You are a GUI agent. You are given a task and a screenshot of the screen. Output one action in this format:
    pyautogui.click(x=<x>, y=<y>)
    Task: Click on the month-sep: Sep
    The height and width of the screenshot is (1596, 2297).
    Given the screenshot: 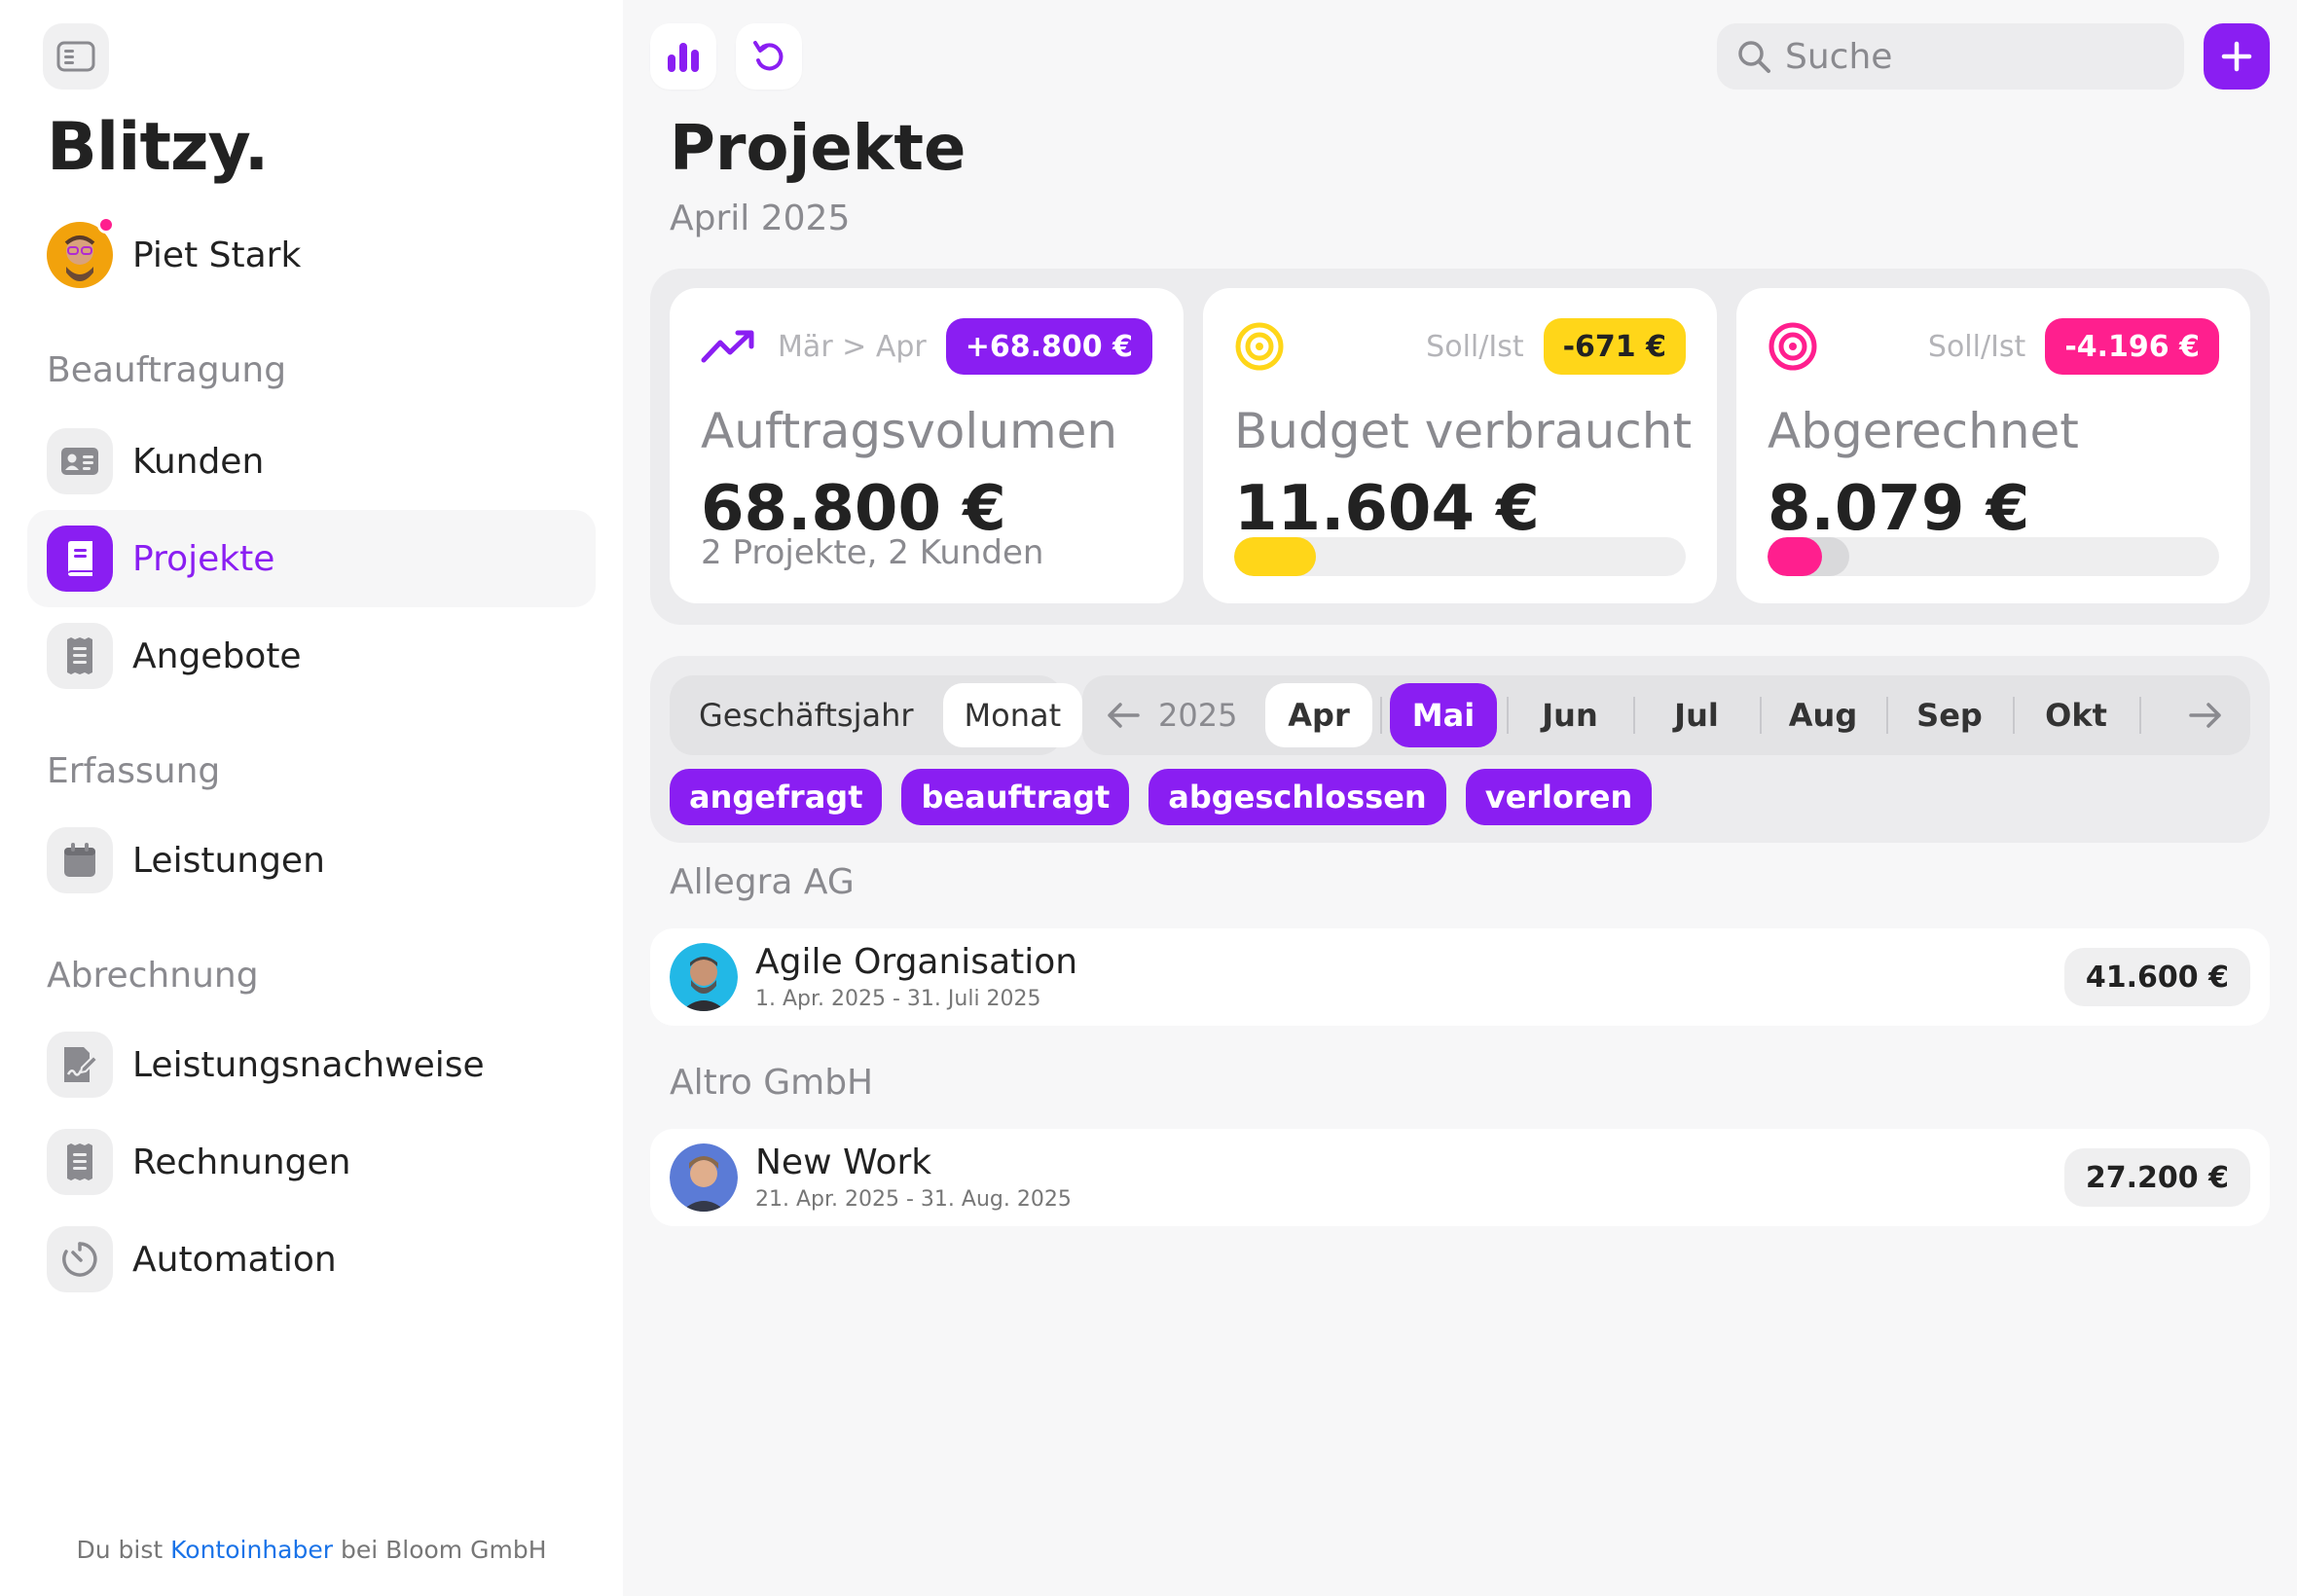 What is the action you would take?
    pyautogui.click(x=1950, y=715)
    